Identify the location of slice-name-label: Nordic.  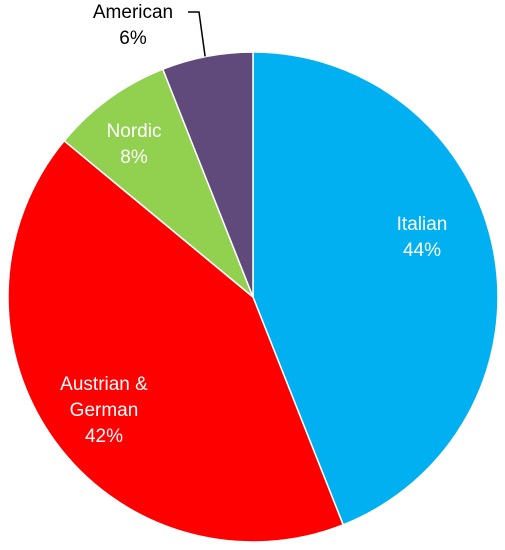
(134, 131).